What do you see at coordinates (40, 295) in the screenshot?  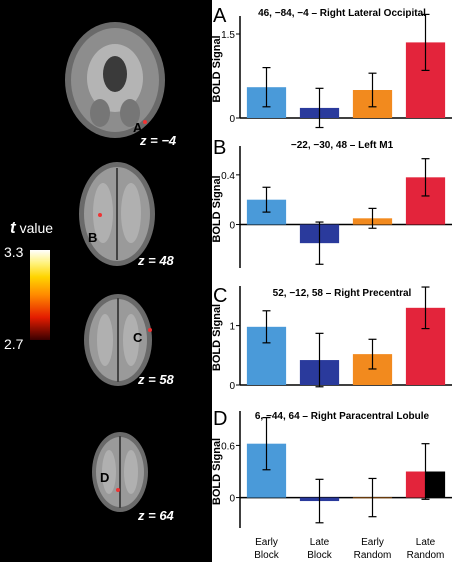 I see `colorbar` at bounding box center [40, 295].